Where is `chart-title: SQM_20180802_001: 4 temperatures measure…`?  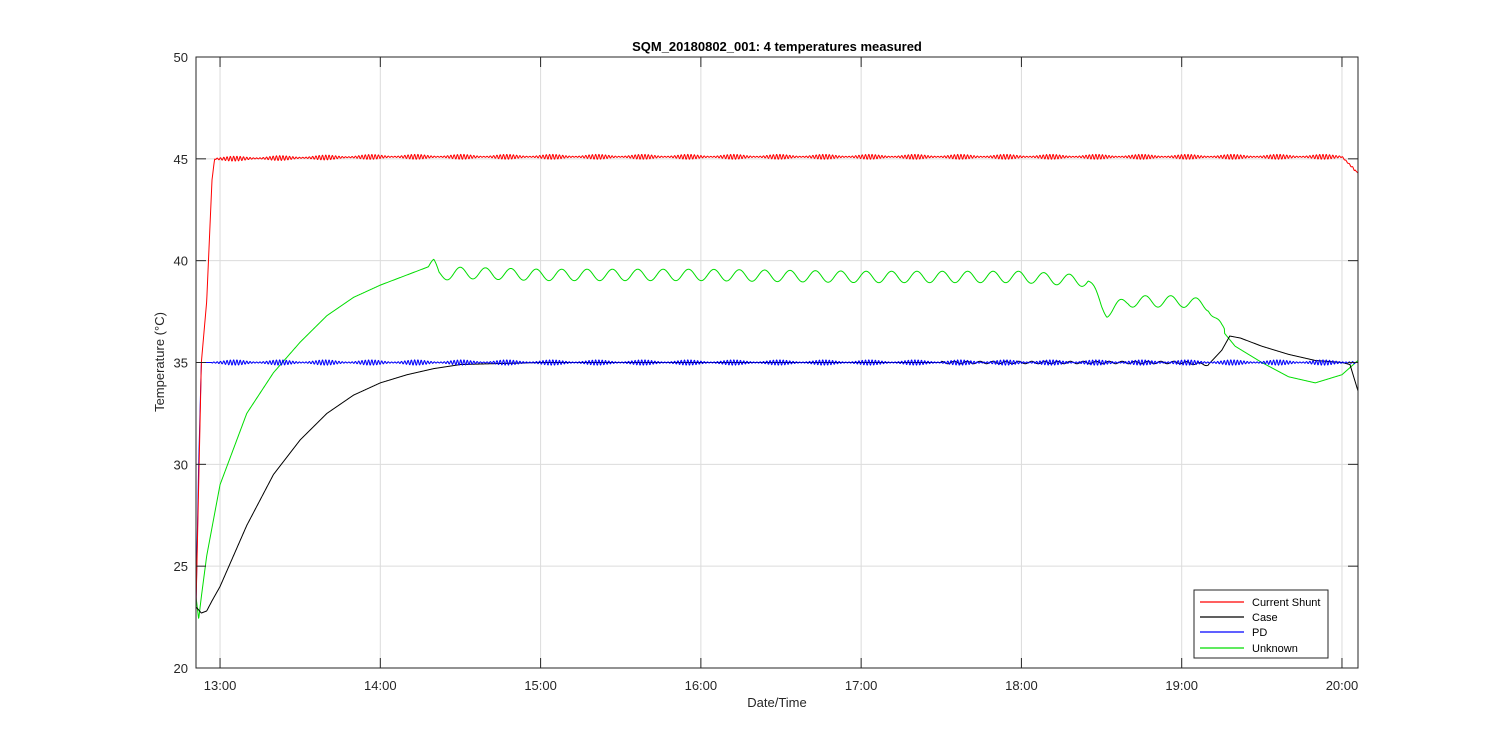
chart-title: SQM_20180802_001: 4 temperatures measure… is located at coordinates (777, 46).